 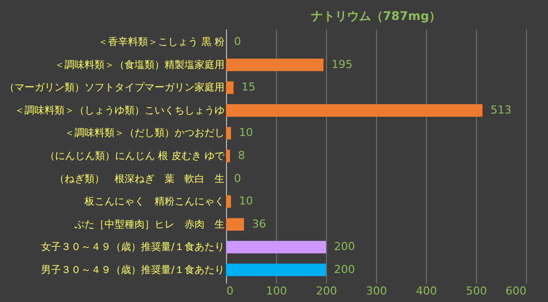 What do you see at coordinates (144, 133) in the screenshot?
I see `y-tick-label: ＜調味料類＞（だし類）かつおだし` at bounding box center [144, 133].